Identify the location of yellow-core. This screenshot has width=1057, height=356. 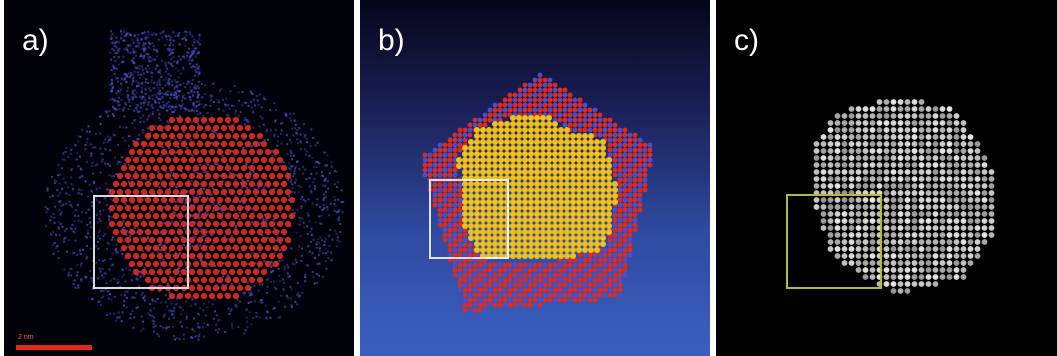
(537, 187).